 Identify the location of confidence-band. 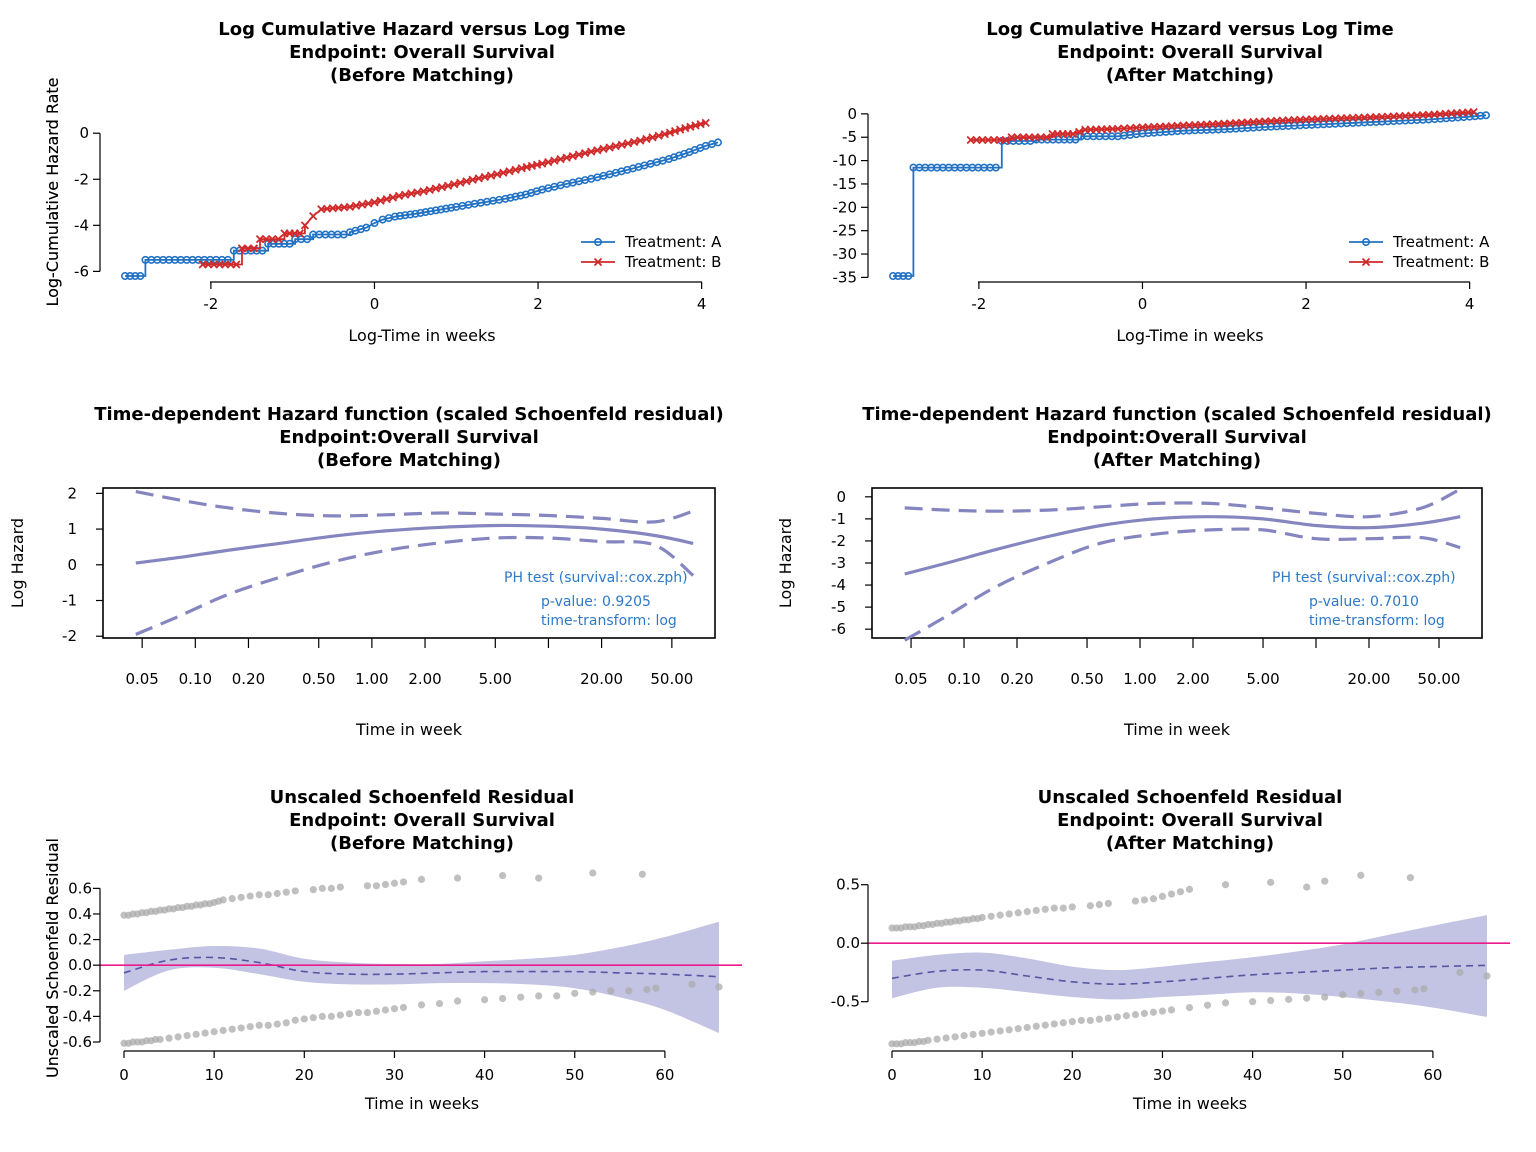
(1189, 966).